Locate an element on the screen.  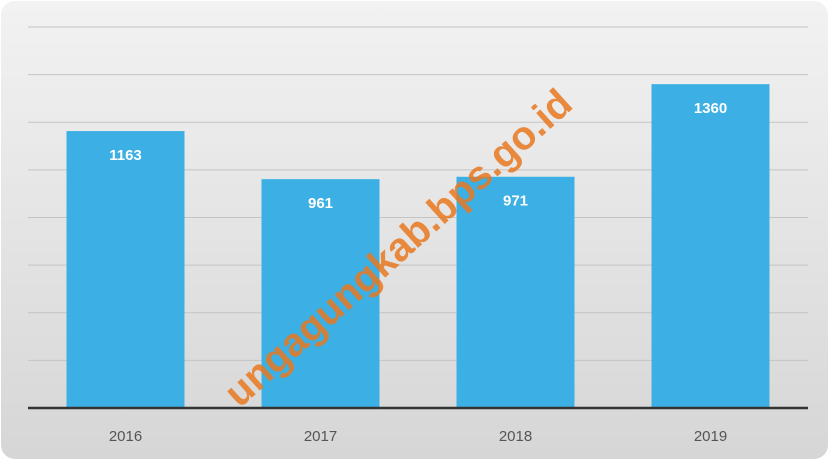
x-tick-label: 2017 is located at coordinates (320, 436).